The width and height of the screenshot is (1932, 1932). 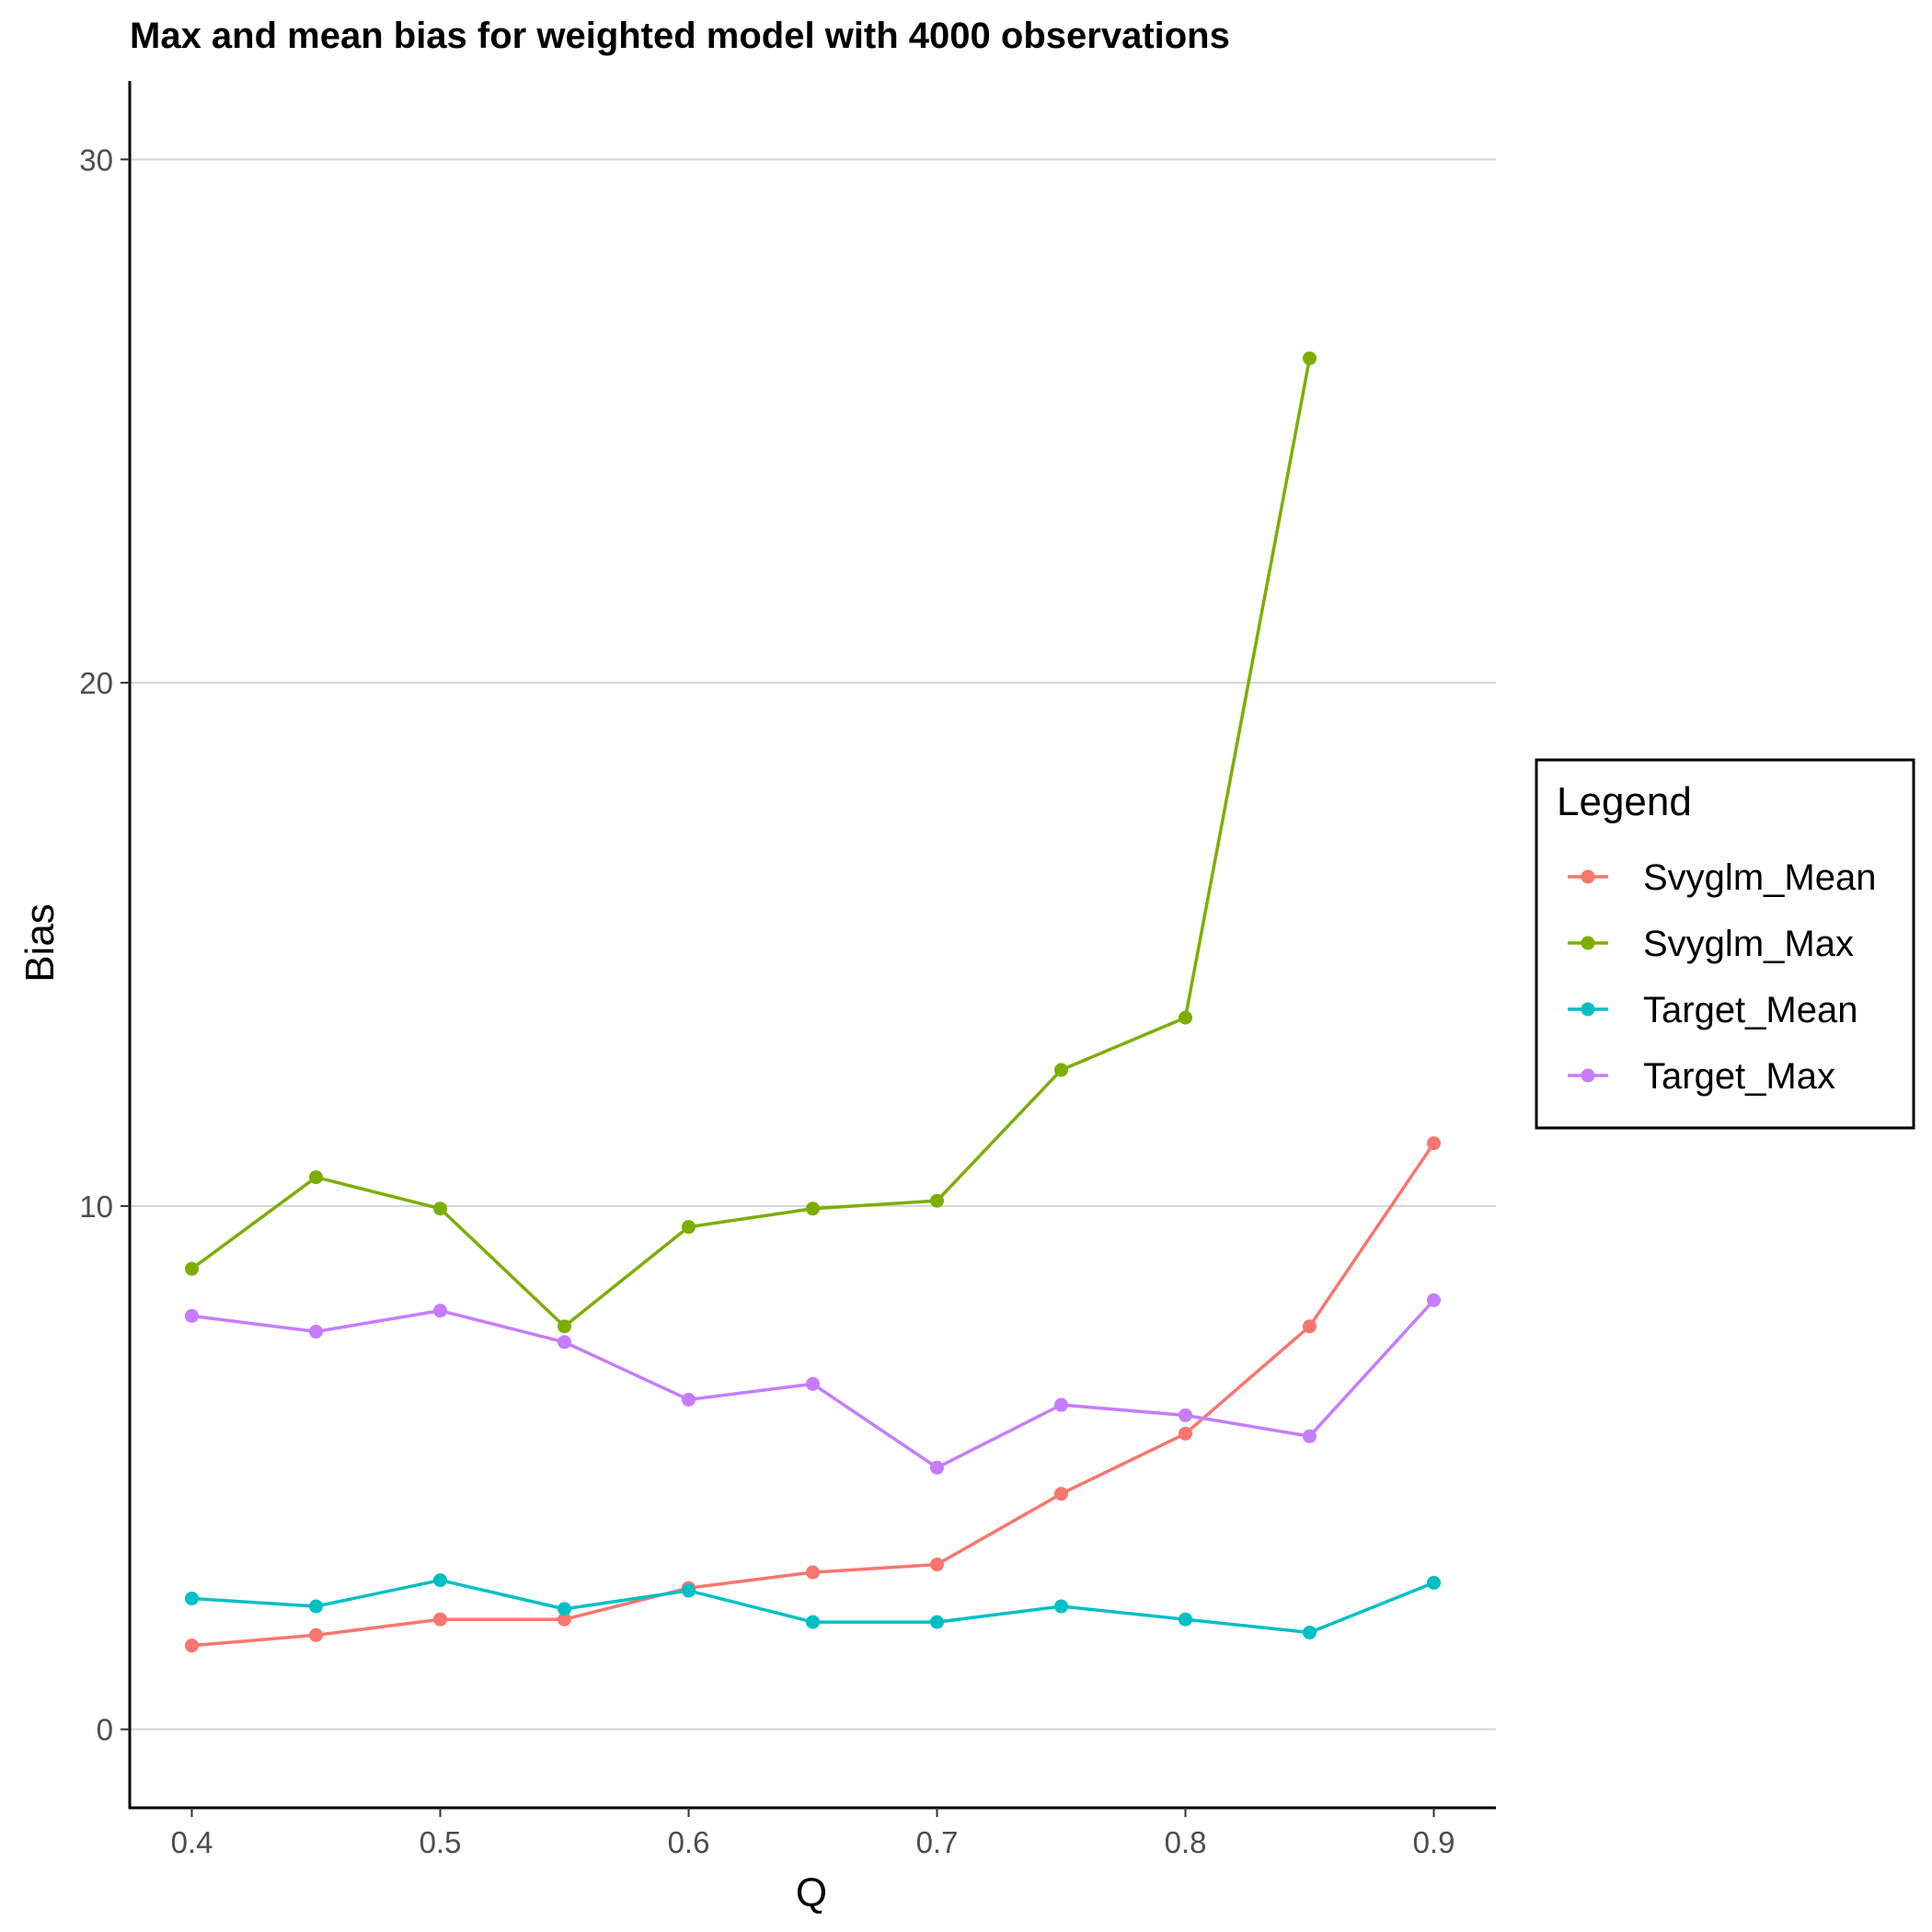 What do you see at coordinates (811, 1892) in the screenshot?
I see `x-axis-title: Q` at bounding box center [811, 1892].